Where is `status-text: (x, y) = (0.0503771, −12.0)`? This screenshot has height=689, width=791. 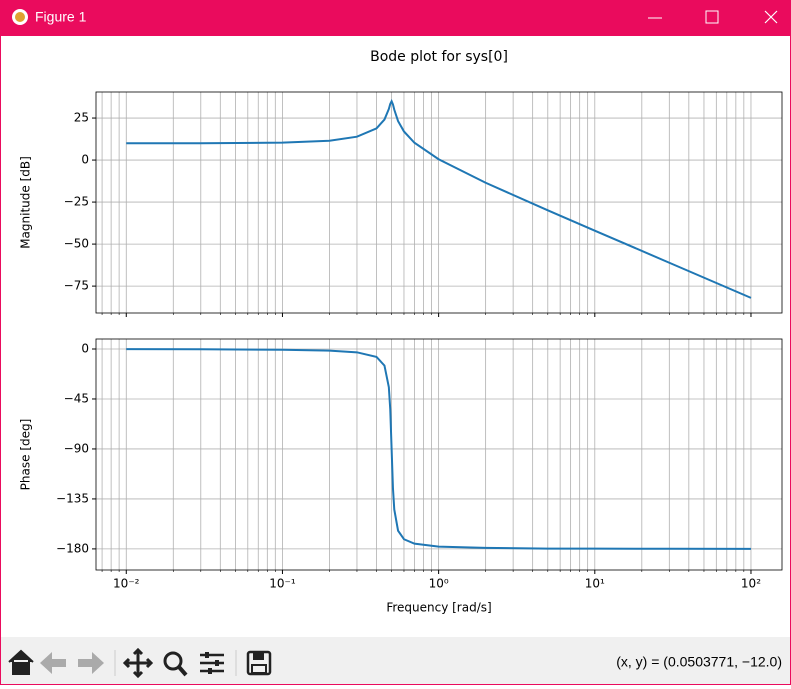 status-text: (x, y) = (0.0503771, −12.0) is located at coordinates (699, 662).